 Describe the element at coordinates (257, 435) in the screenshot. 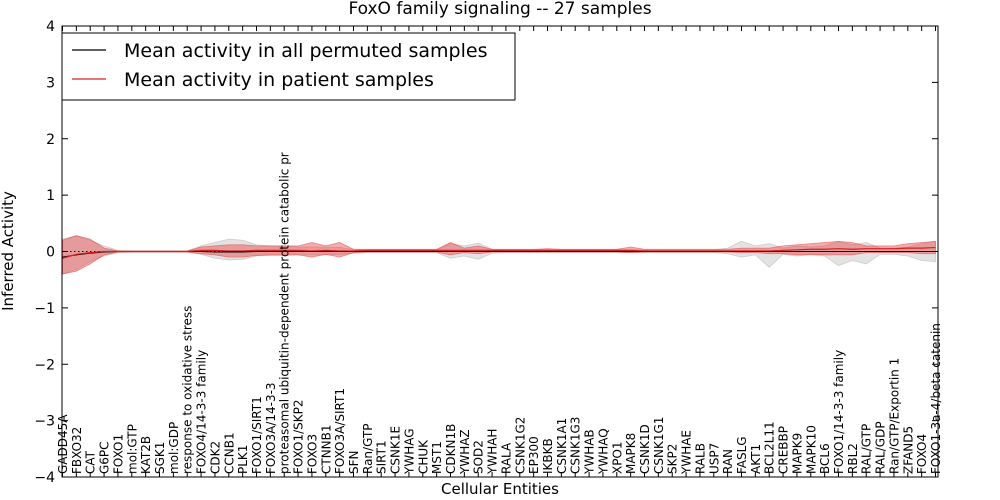

I see `x-tick-label: FOXO1/SIRT1` at that location.